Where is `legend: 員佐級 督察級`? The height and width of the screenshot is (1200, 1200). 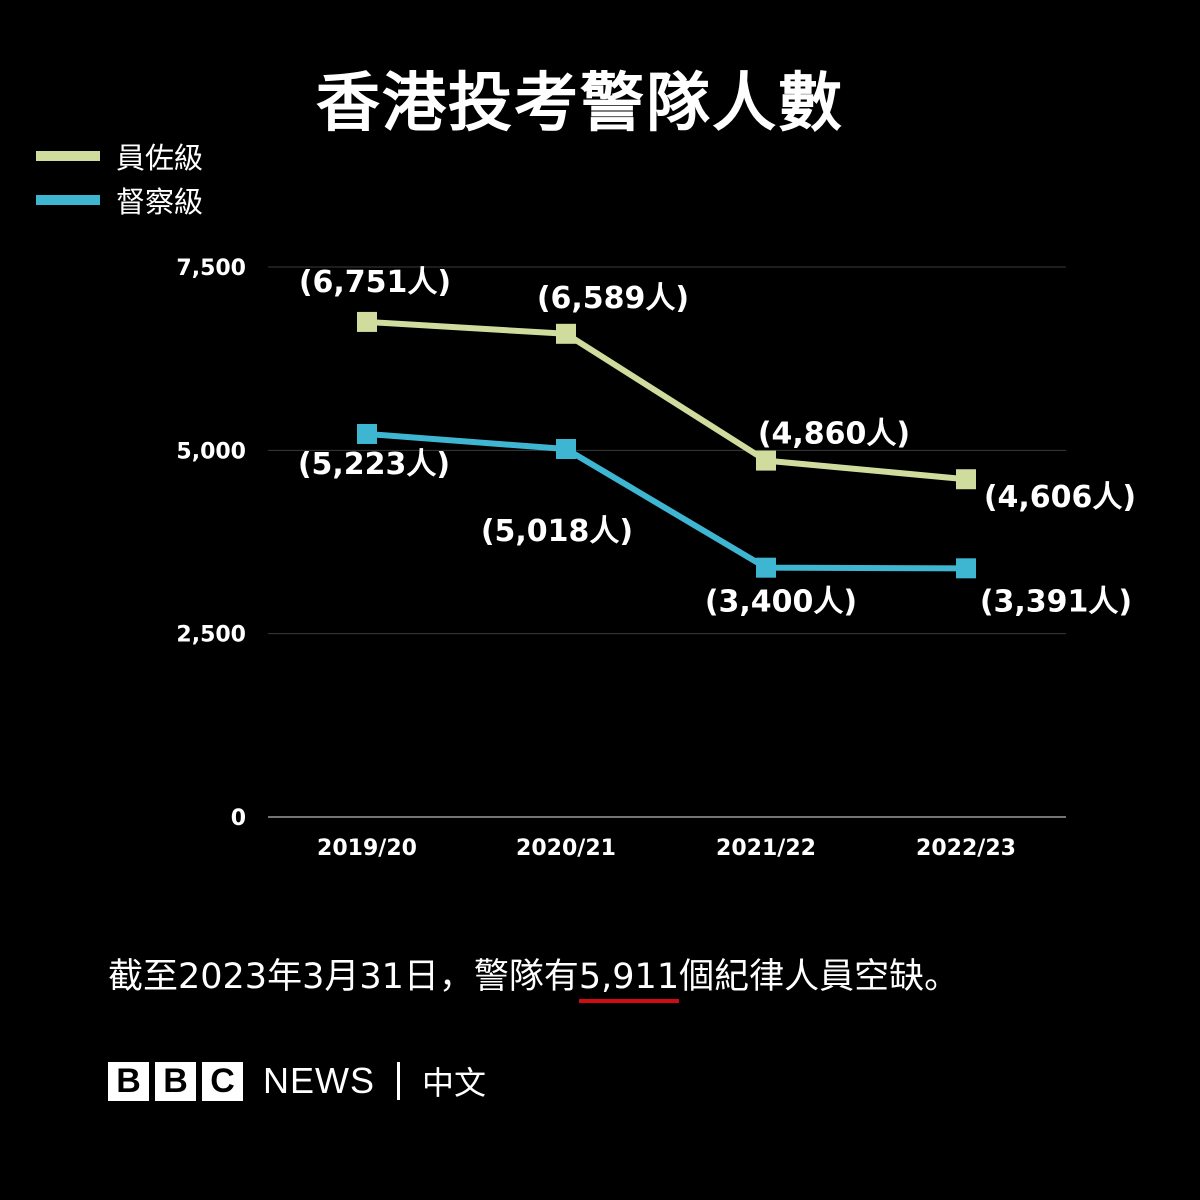 legend: 員佐級 督察級 is located at coordinates (119, 178).